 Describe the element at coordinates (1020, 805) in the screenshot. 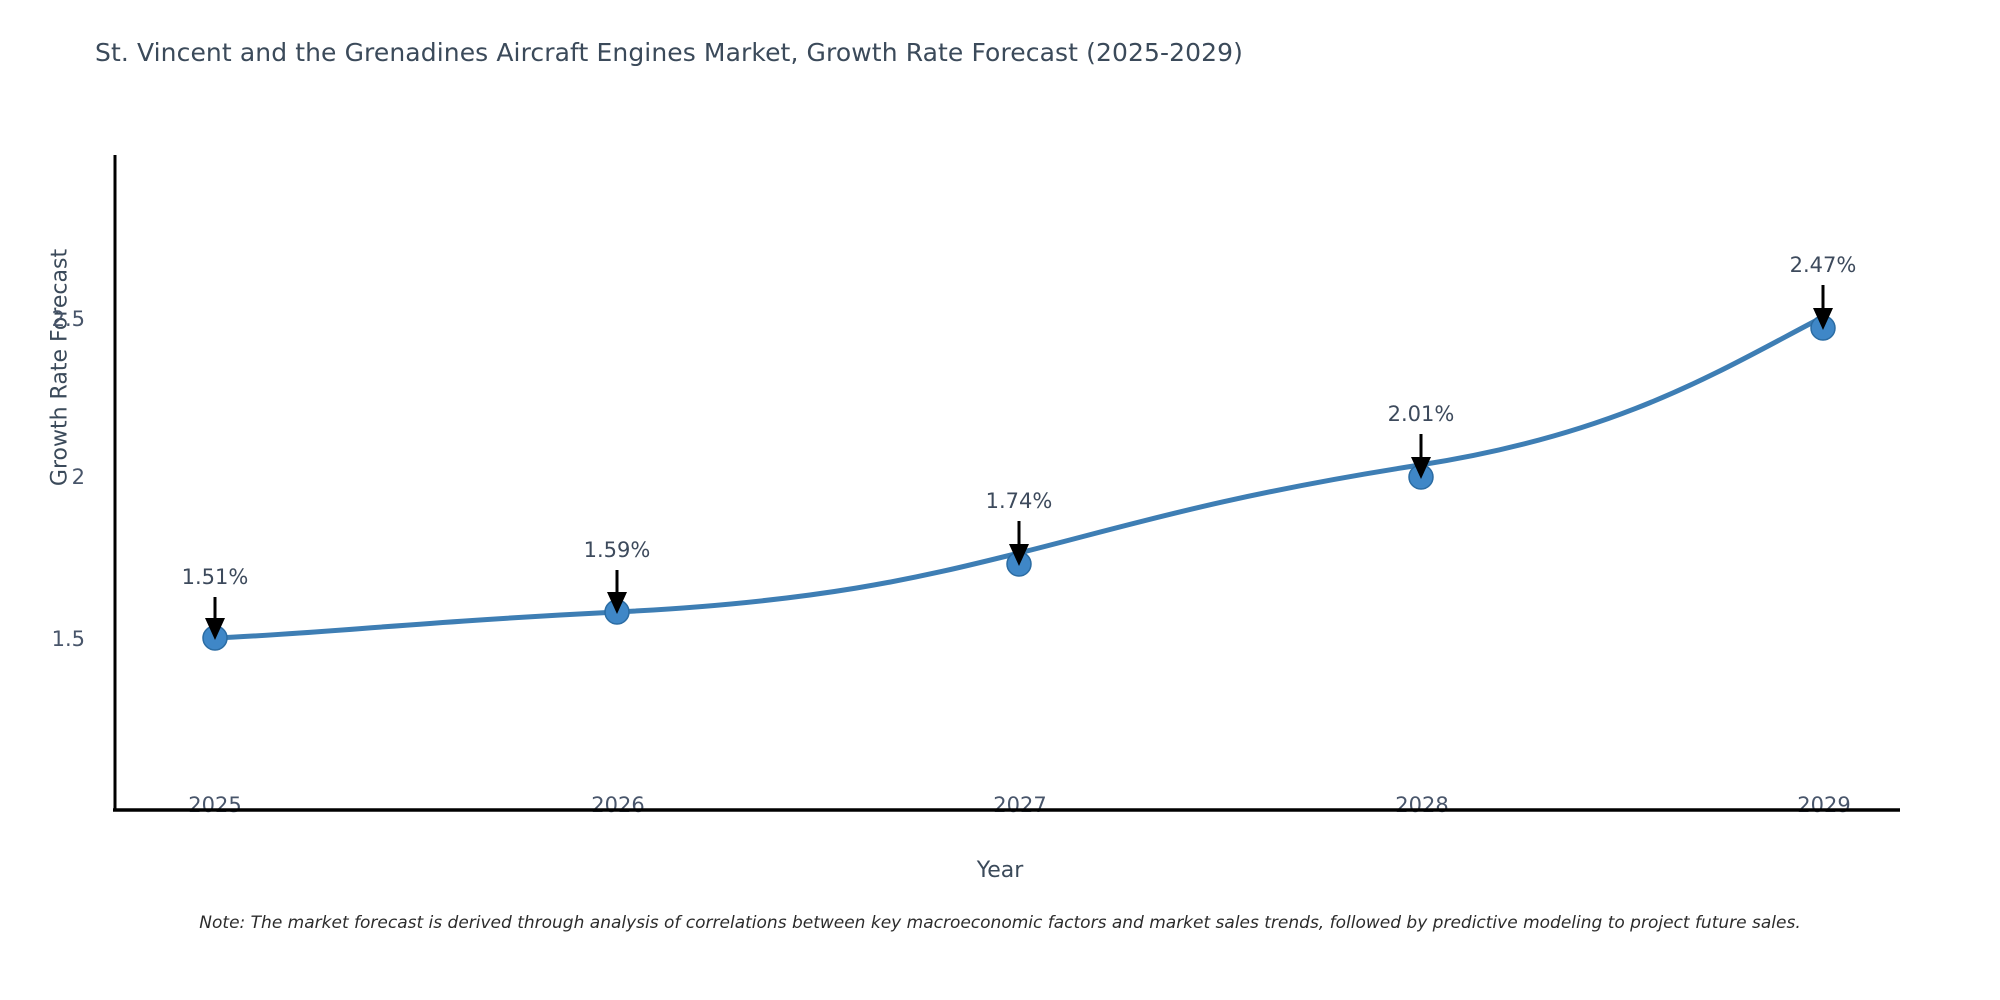

I see `x-tick-label: 2027` at that location.